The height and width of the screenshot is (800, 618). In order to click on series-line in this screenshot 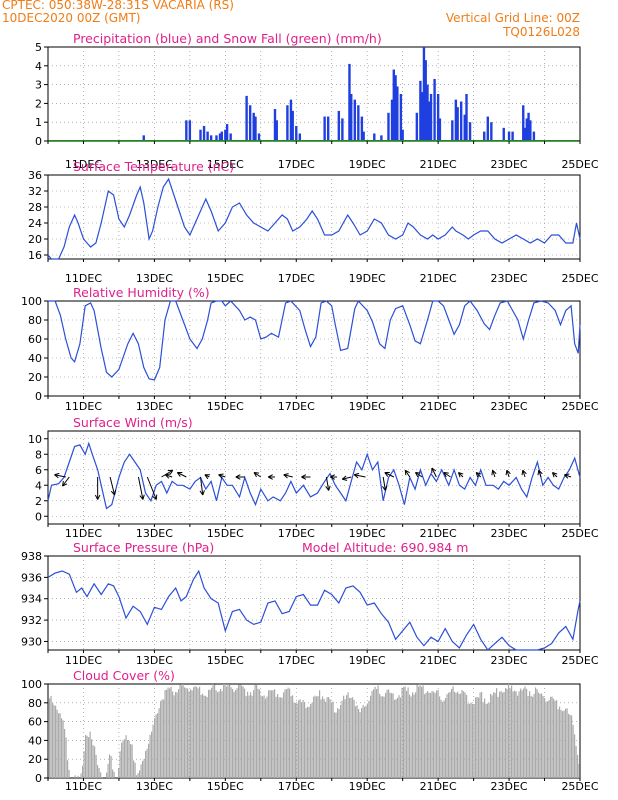, I will do `click(314, 218)`.